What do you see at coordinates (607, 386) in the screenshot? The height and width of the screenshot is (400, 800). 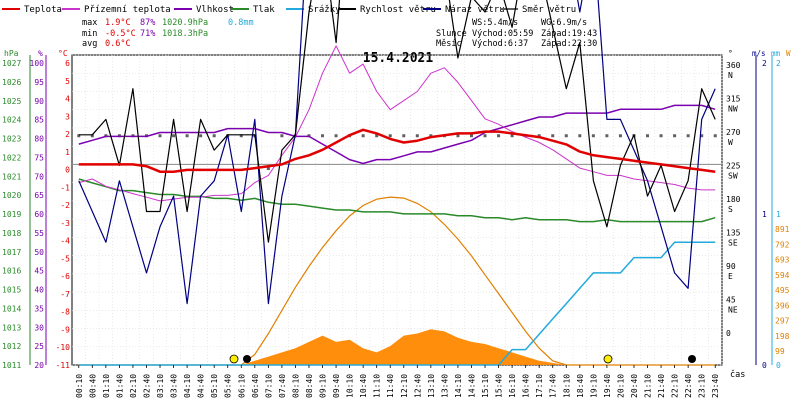 I see `x-tick-label: 19:40` at bounding box center [607, 386].